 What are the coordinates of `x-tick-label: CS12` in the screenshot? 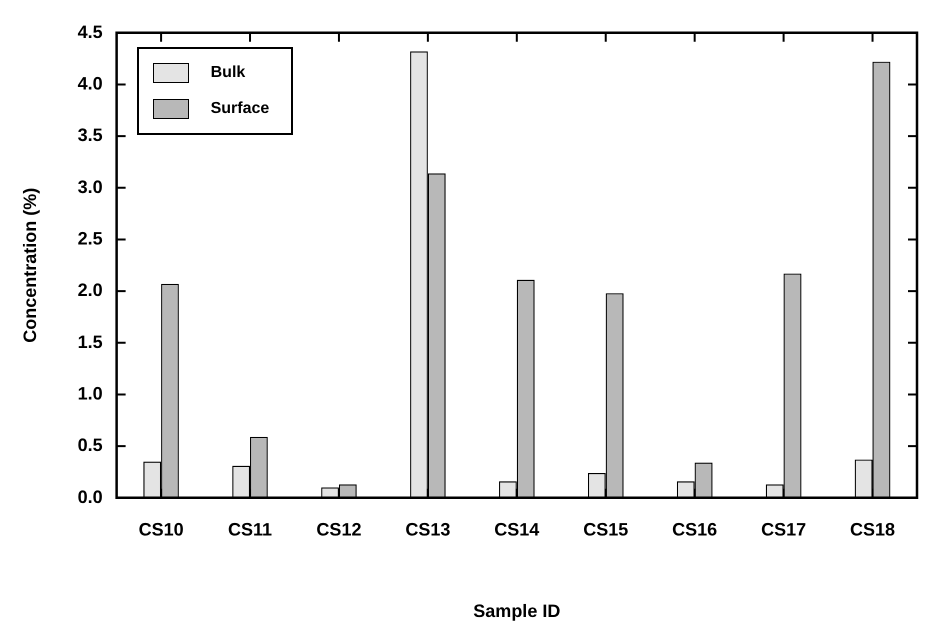 It's located at (339, 530).